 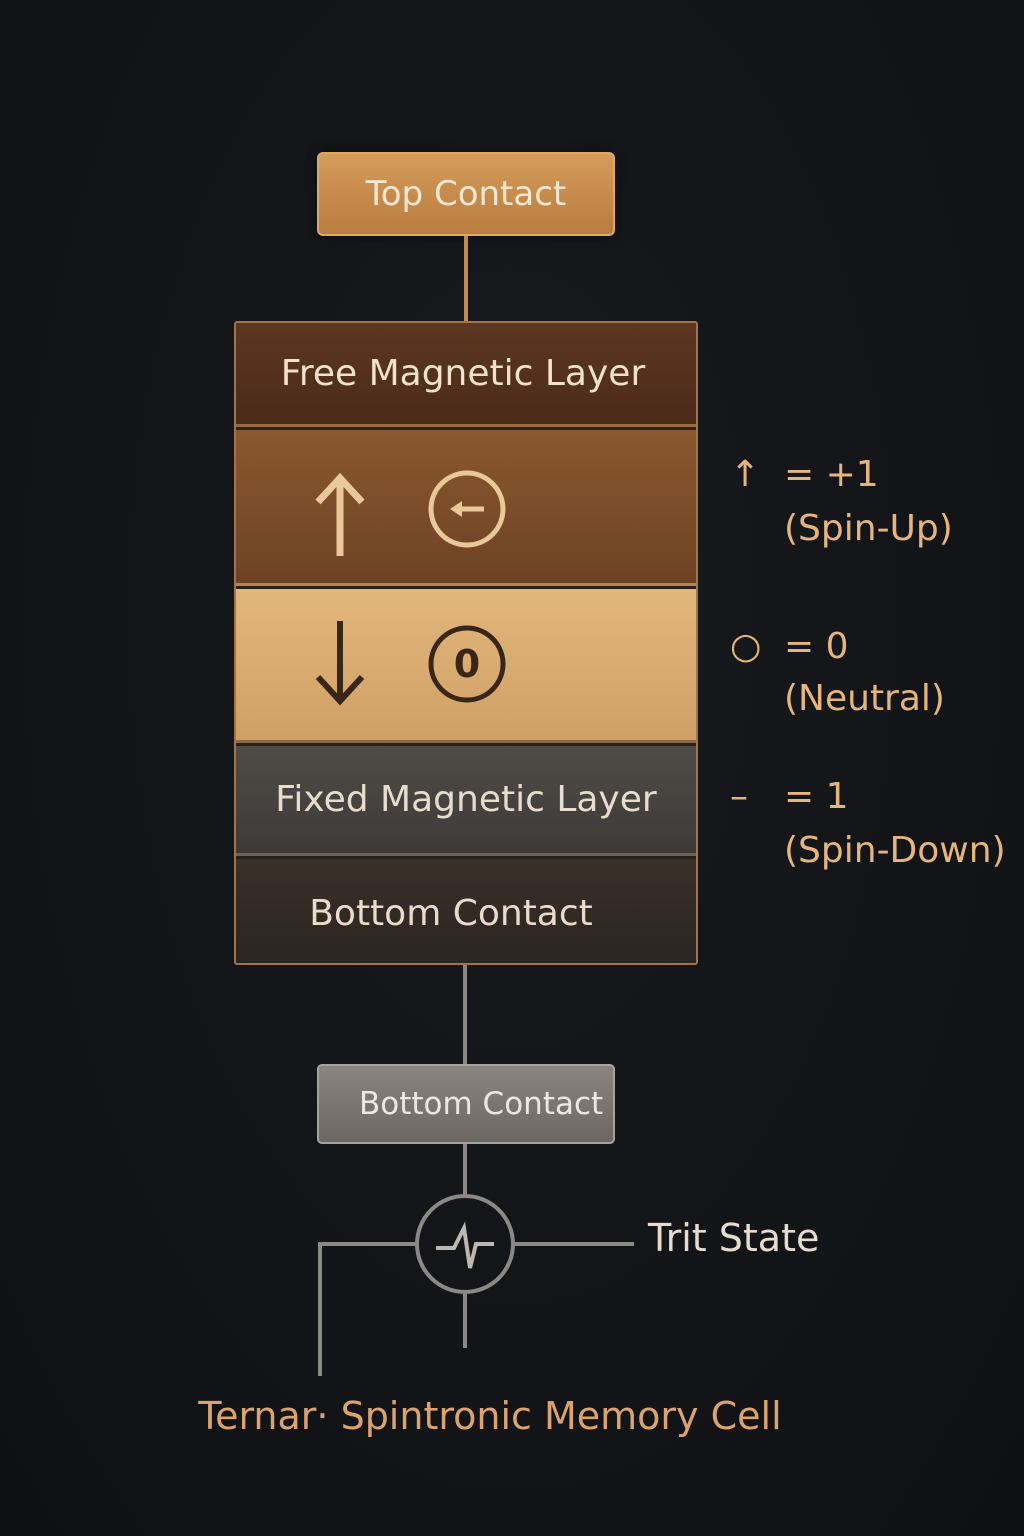 I want to click on legend-zero-equation: = 0, so click(x=816, y=646).